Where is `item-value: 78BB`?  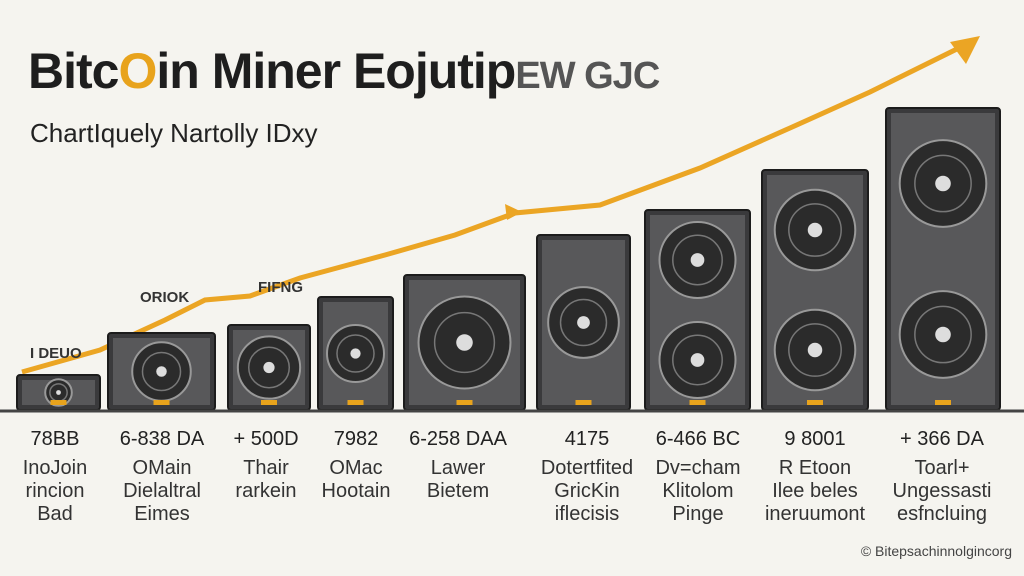 item-value: 78BB is located at coordinates (55, 439).